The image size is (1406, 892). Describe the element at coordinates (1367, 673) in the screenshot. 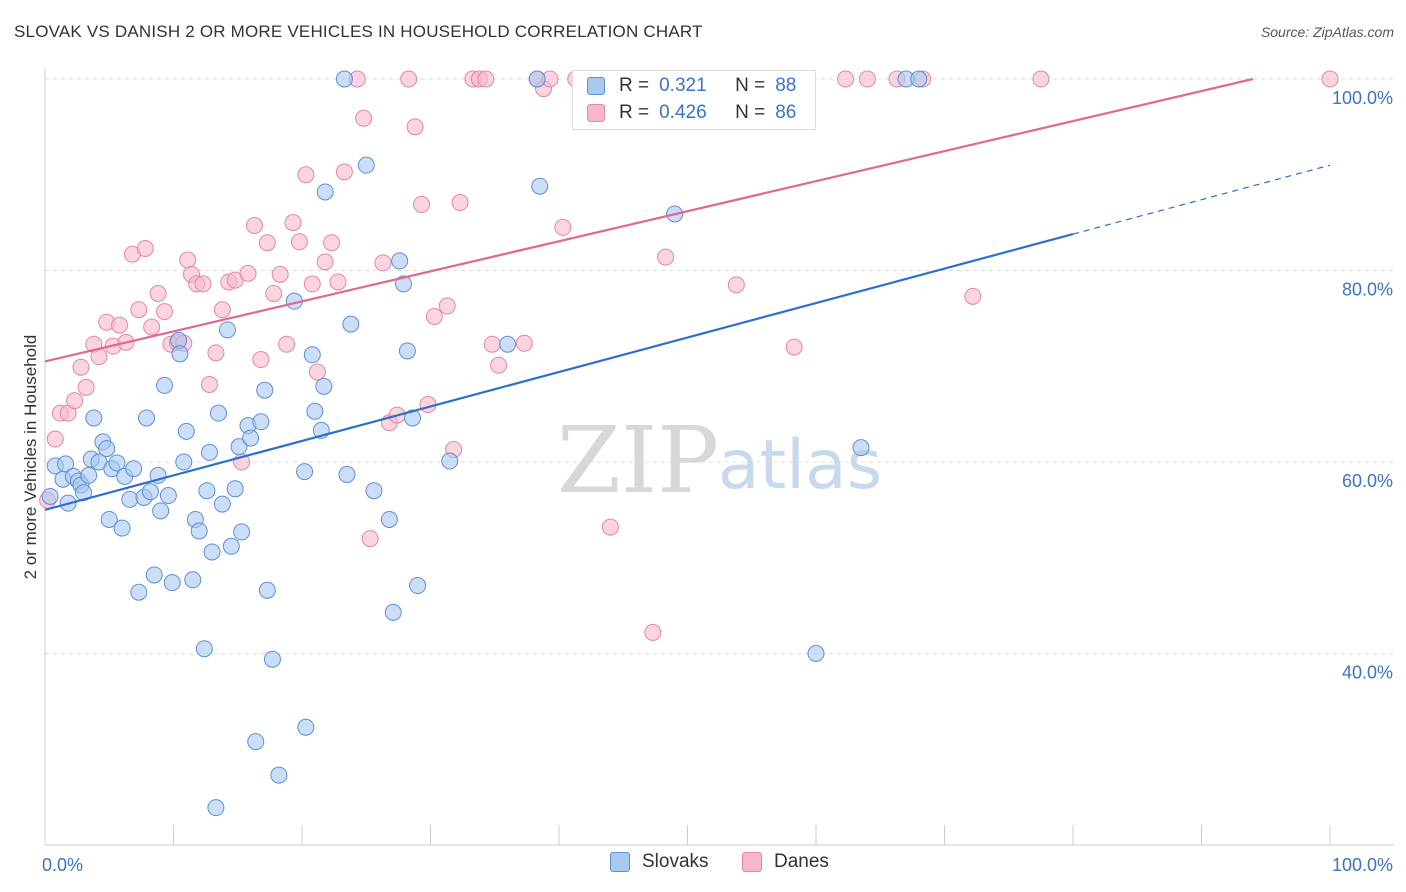

I see `y-tick-label: 40.0%` at that location.